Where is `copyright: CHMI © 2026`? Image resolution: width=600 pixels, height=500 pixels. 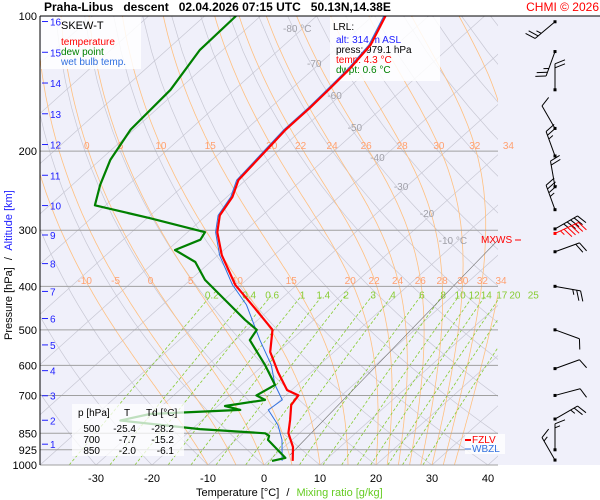
copyright: CHMI © 2026 is located at coordinates (562, 7).